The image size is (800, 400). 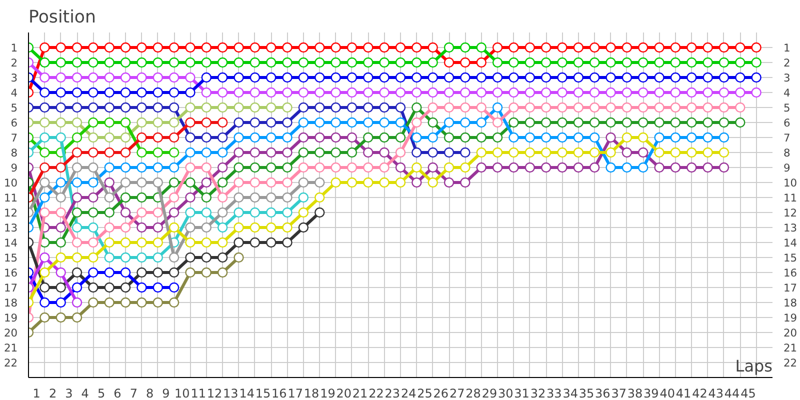 What do you see at coordinates (791, 273) in the screenshot?
I see `y2-tick-label: 16` at bounding box center [791, 273].